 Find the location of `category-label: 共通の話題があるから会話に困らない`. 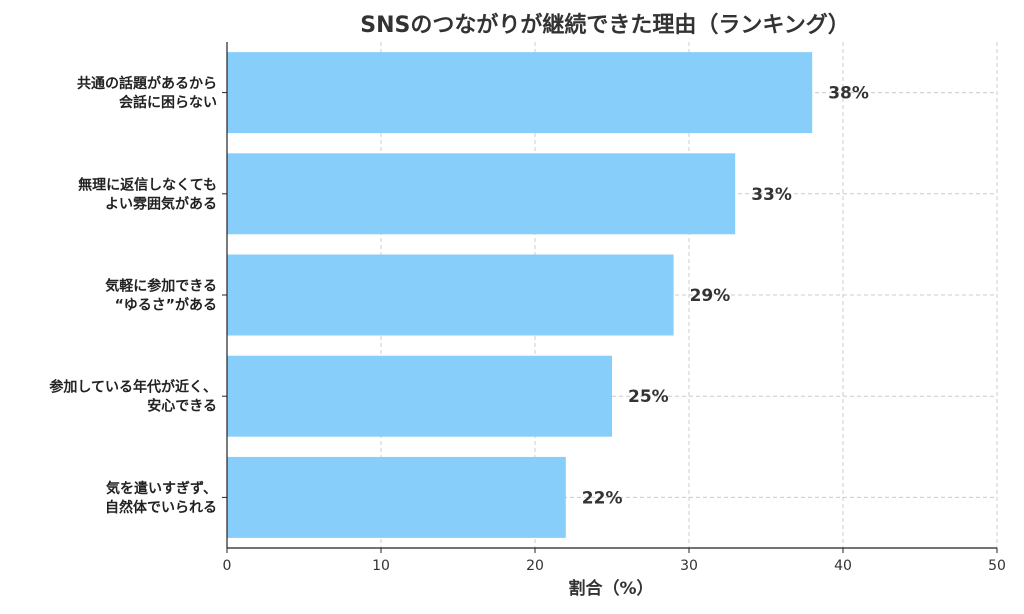

category-label: 共通の話題があるから会話に困らない is located at coordinates (147, 93).